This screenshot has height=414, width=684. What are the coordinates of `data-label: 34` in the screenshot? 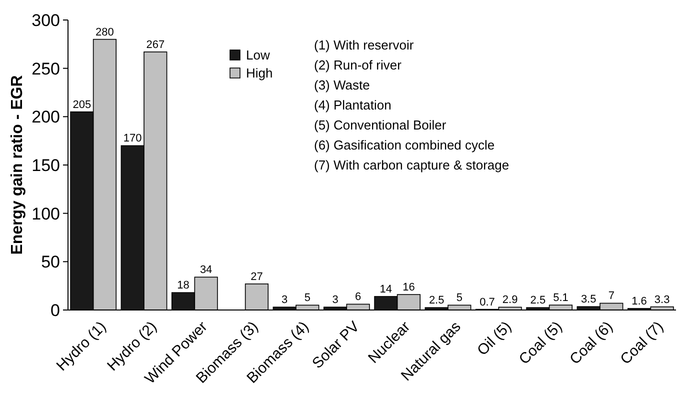 It's located at (206, 270).